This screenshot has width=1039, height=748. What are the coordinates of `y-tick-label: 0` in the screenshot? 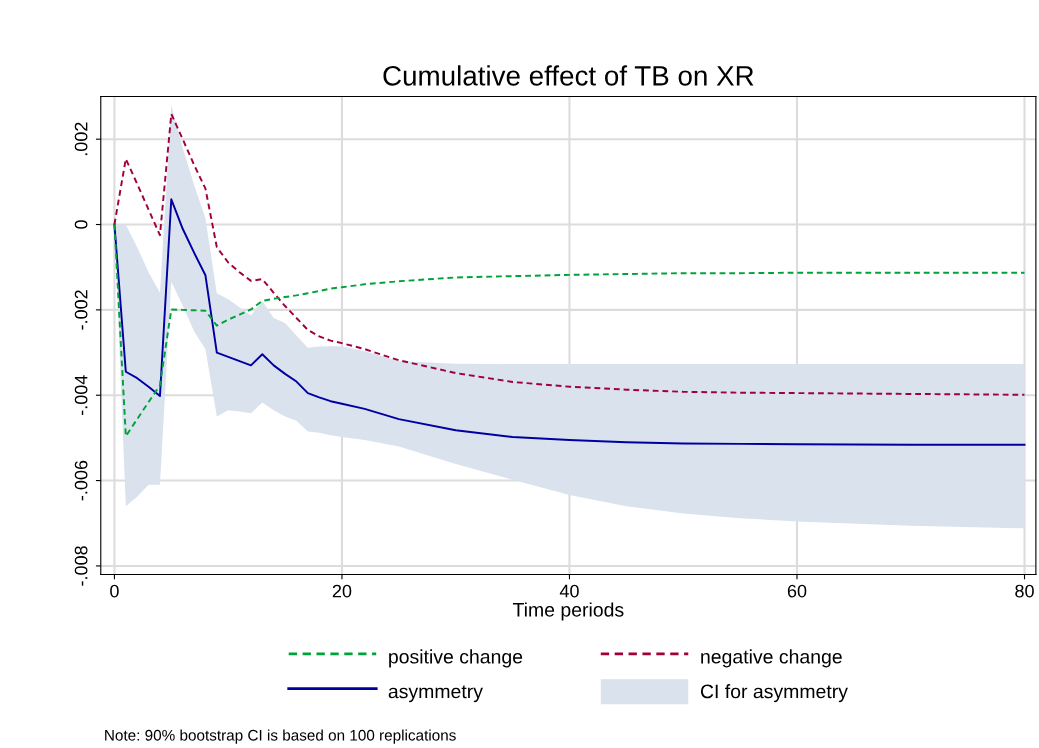 It's located at (81, 224).